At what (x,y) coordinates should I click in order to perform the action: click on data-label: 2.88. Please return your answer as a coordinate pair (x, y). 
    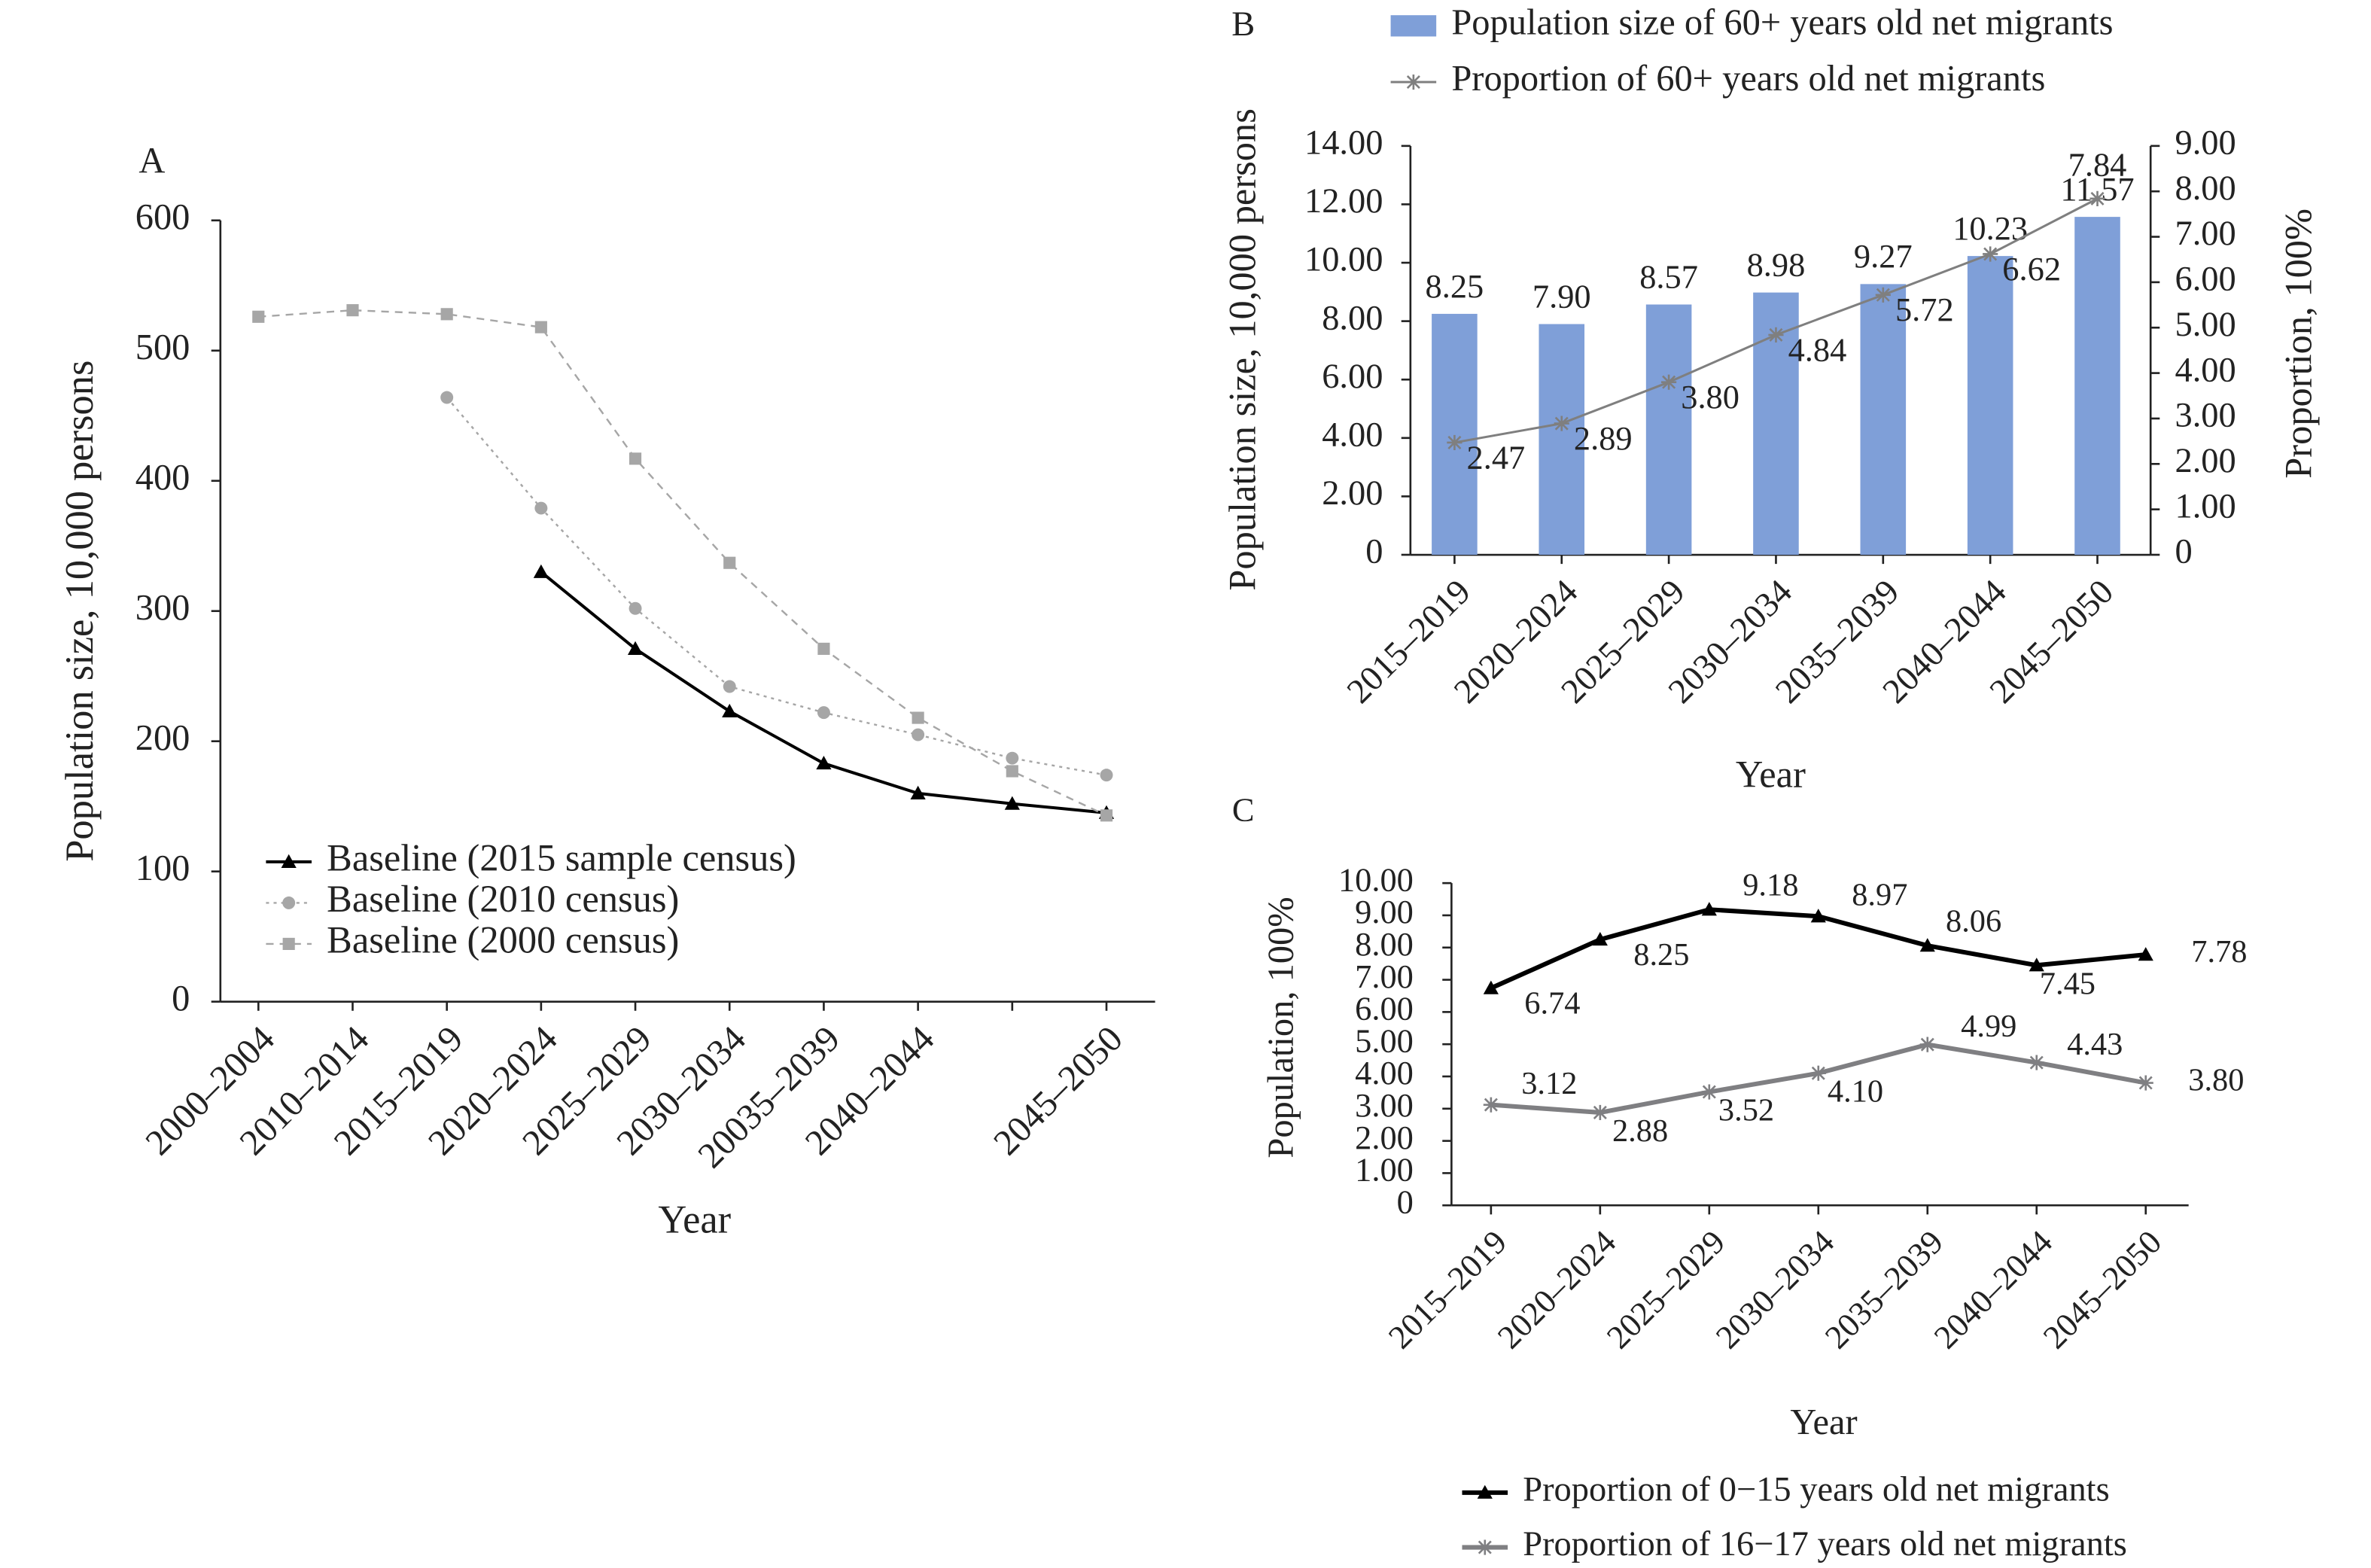
    Looking at the image, I should click on (1640, 1131).